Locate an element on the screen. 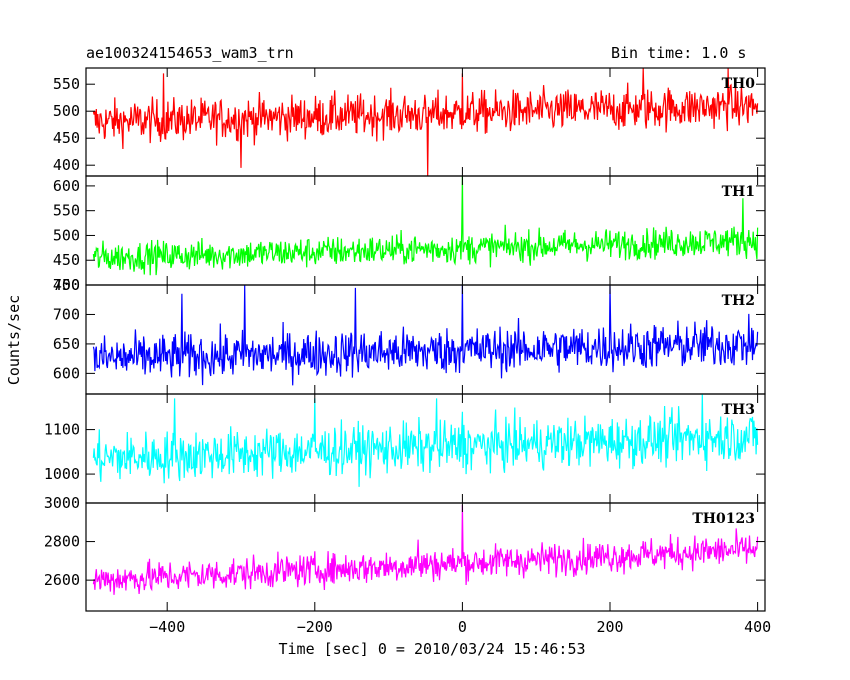 The height and width of the screenshot is (680, 850). panel-label-th3: TH3 is located at coordinates (738, 410).